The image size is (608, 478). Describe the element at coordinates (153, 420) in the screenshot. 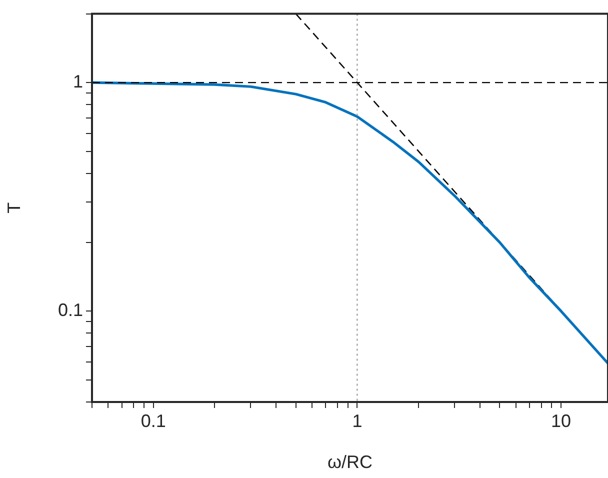

I see `x-tick-label: 0.1` at that location.